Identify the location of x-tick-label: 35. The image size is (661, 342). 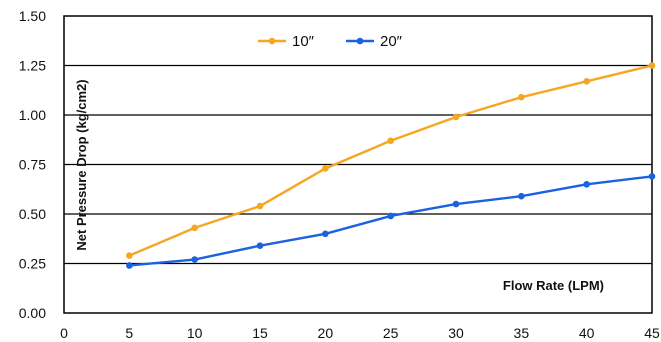
(522, 333).